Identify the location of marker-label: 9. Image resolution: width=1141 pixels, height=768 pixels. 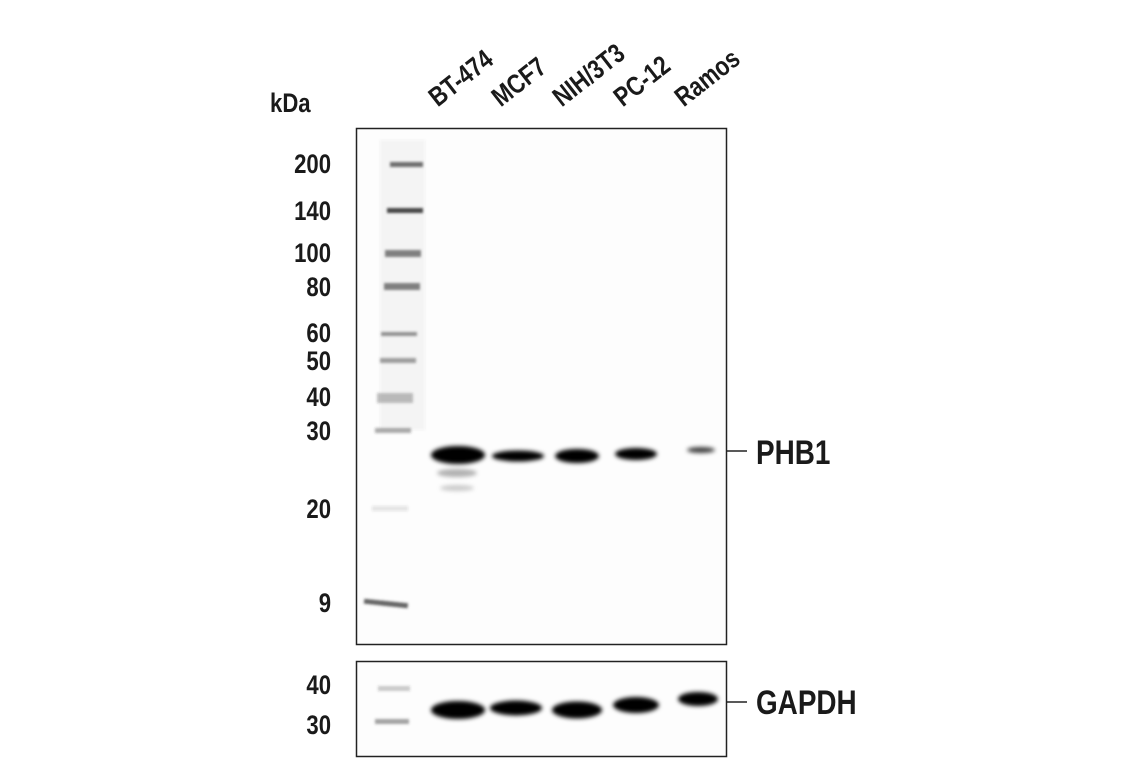
(324, 603).